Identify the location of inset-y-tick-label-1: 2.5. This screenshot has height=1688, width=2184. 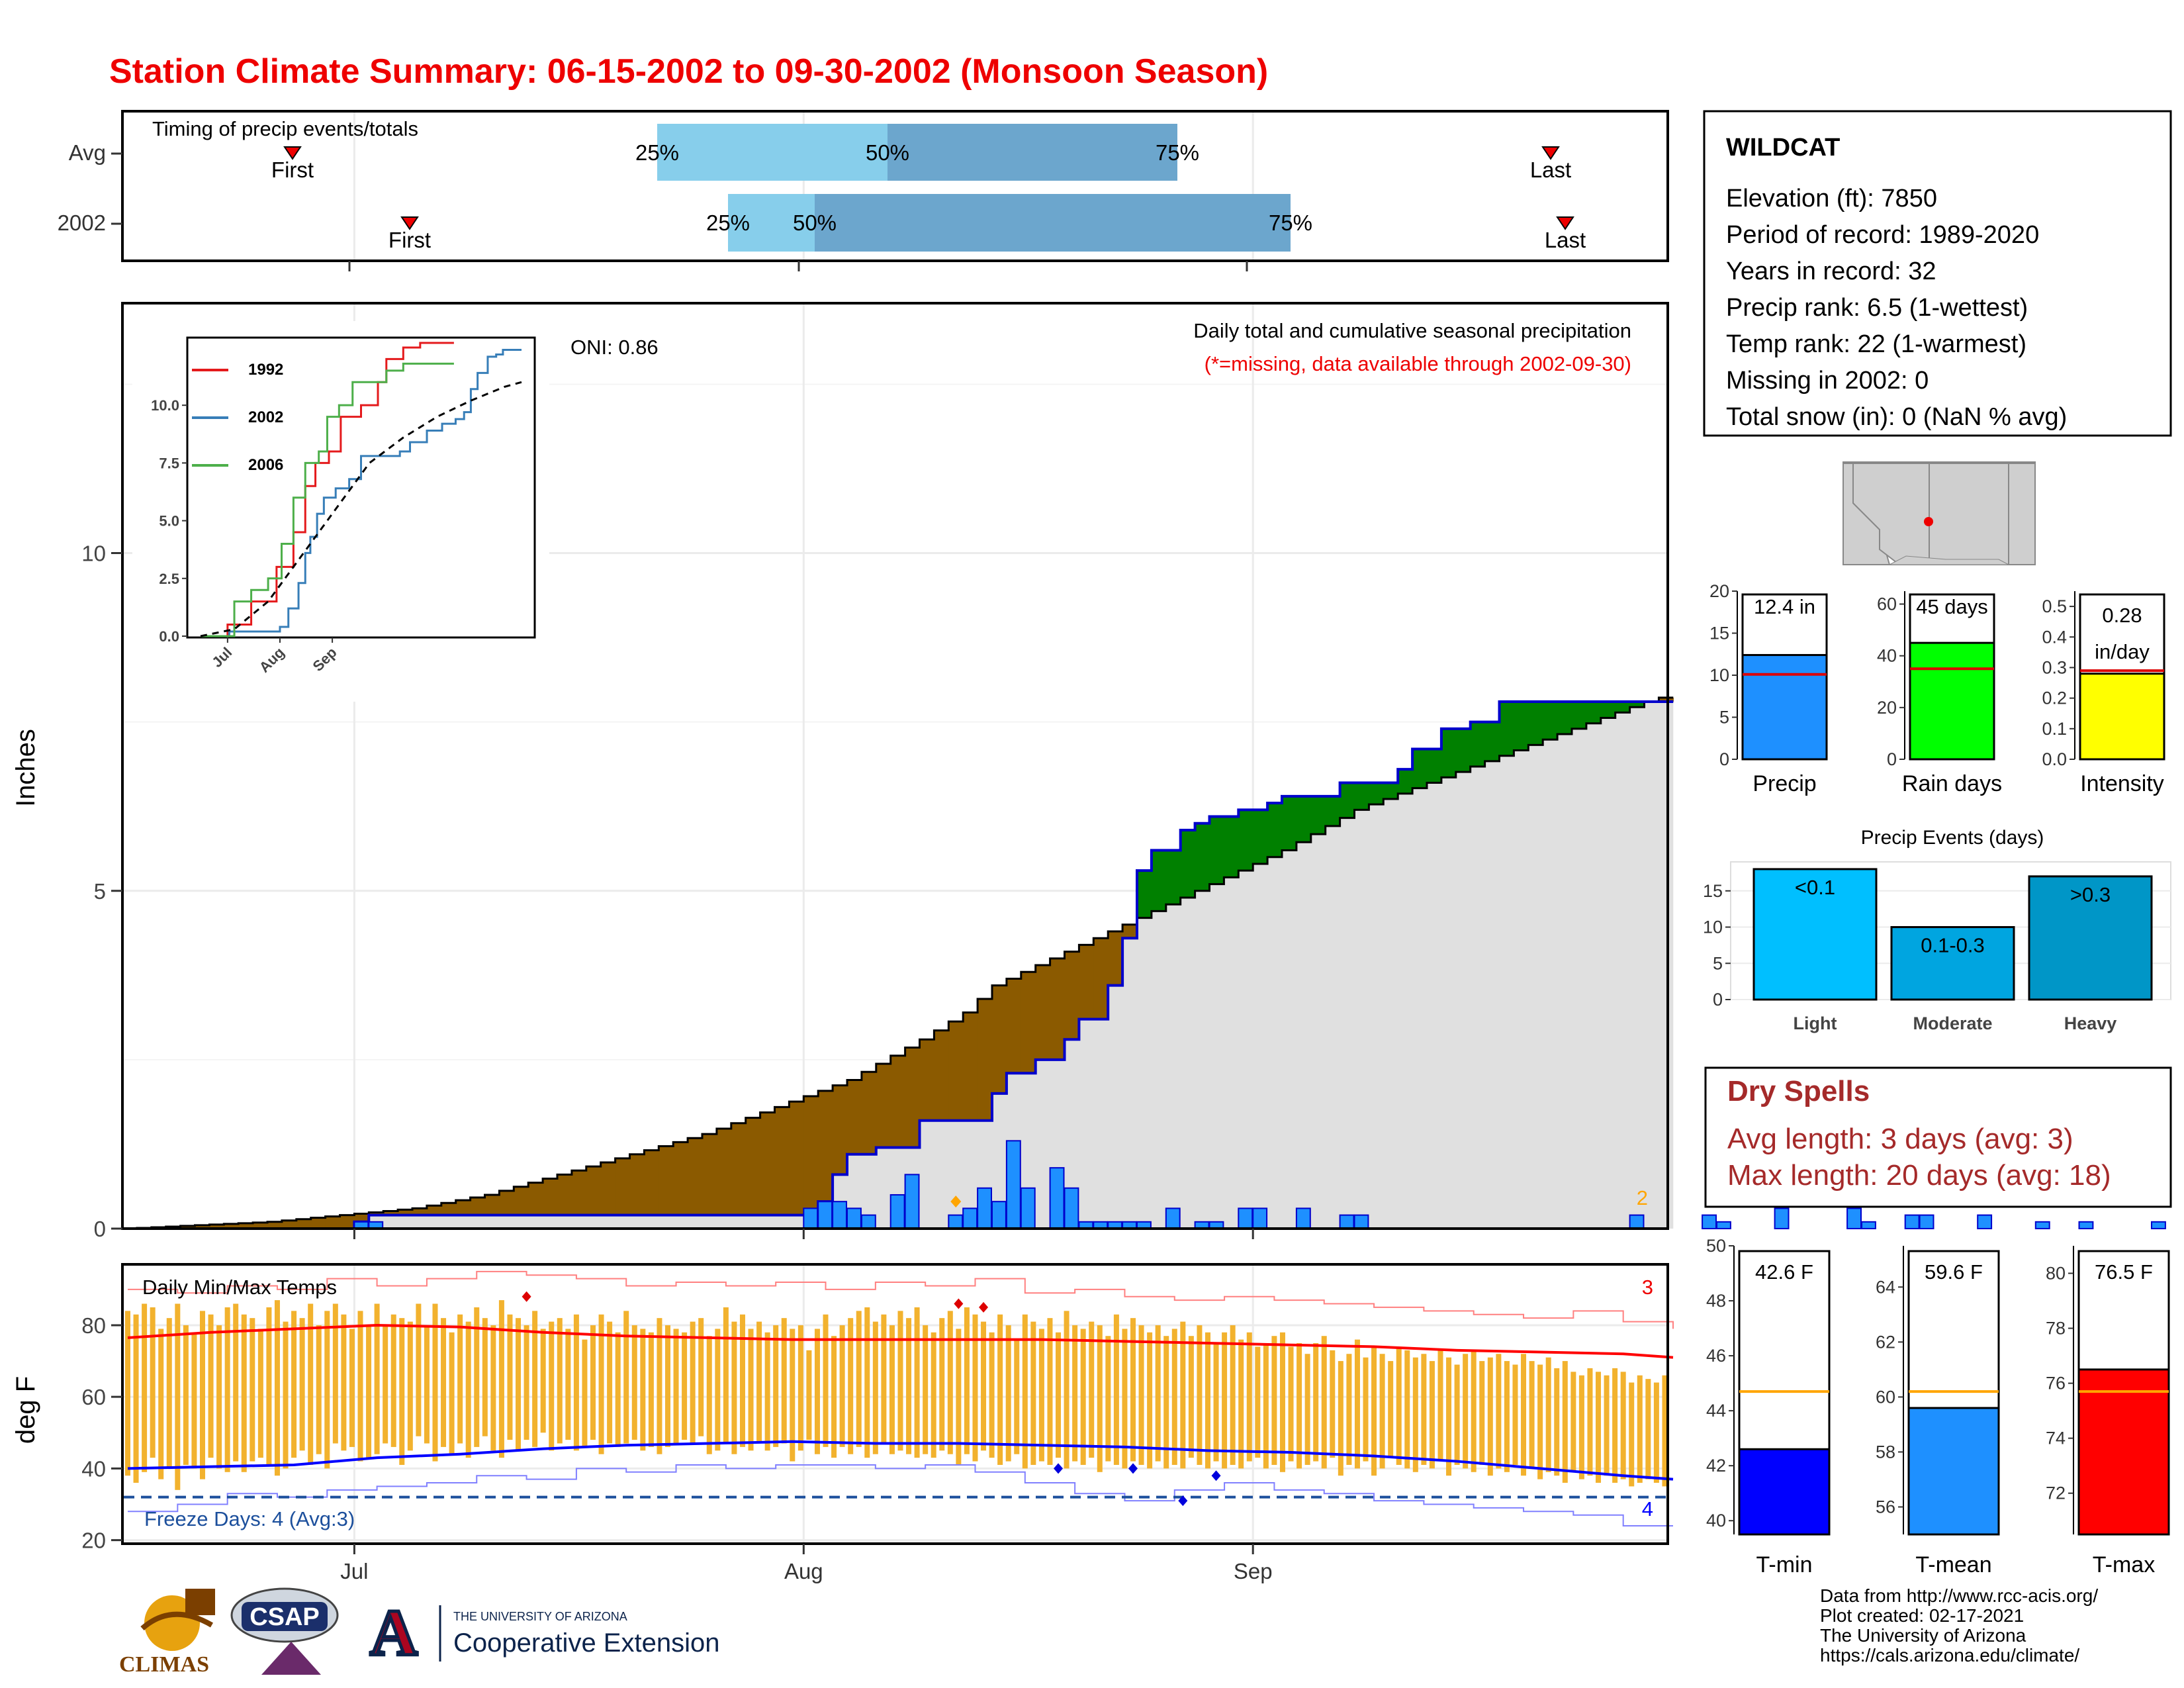
(169, 579).